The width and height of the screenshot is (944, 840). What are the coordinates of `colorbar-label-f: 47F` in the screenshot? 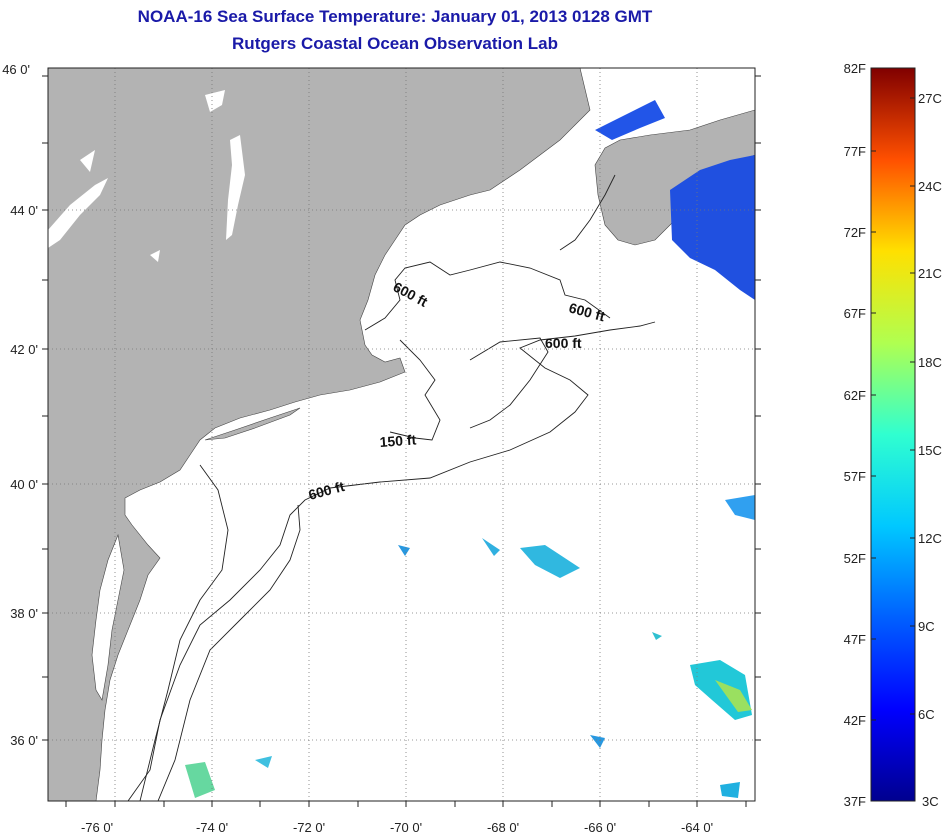 It's located at (855, 639).